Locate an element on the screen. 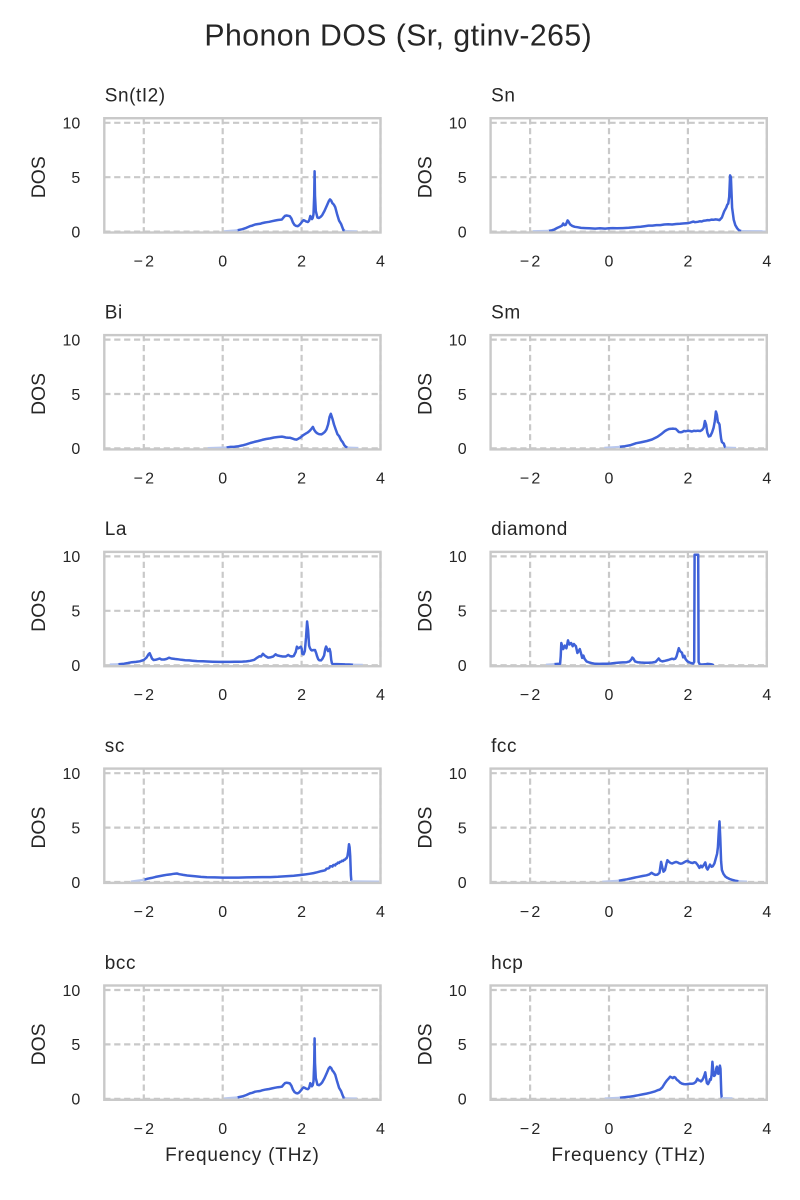  svg-text: hcp is located at coordinates (507, 963).